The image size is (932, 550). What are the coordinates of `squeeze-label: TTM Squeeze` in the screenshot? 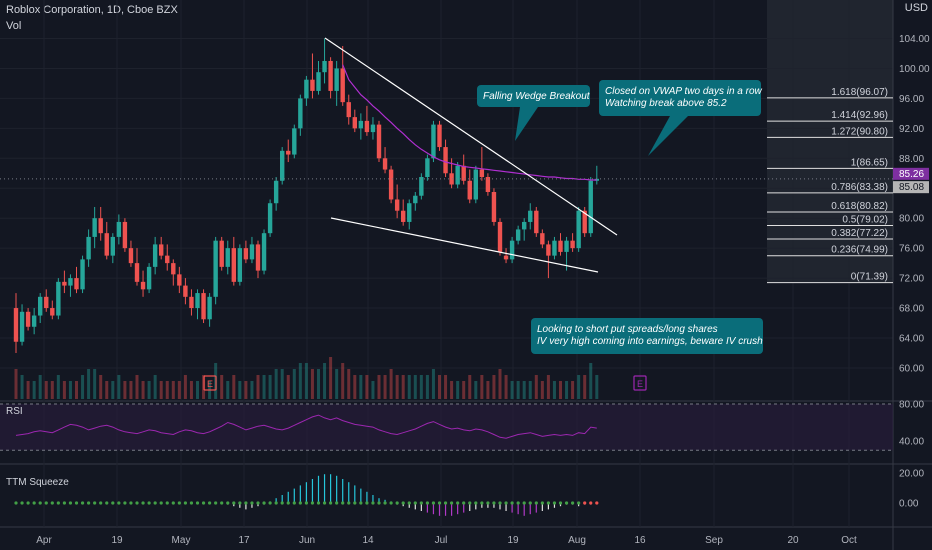 It's located at (37, 482).